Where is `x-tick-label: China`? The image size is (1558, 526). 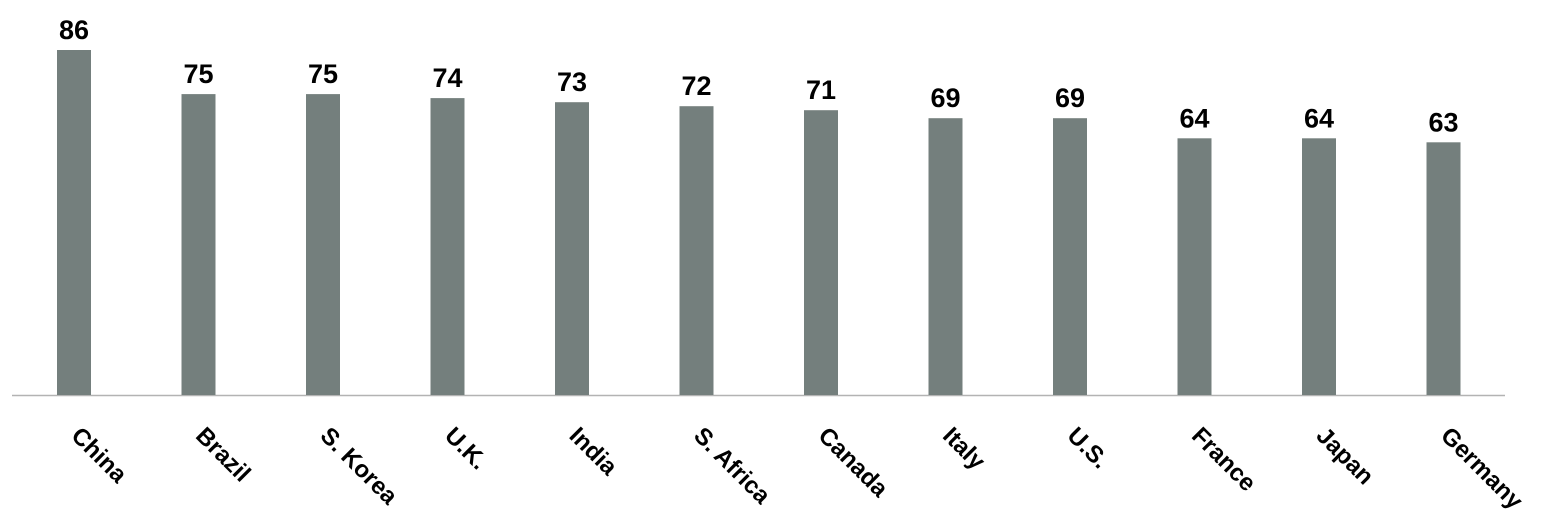
x-tick-label: China is located at coordinates (99, 455).